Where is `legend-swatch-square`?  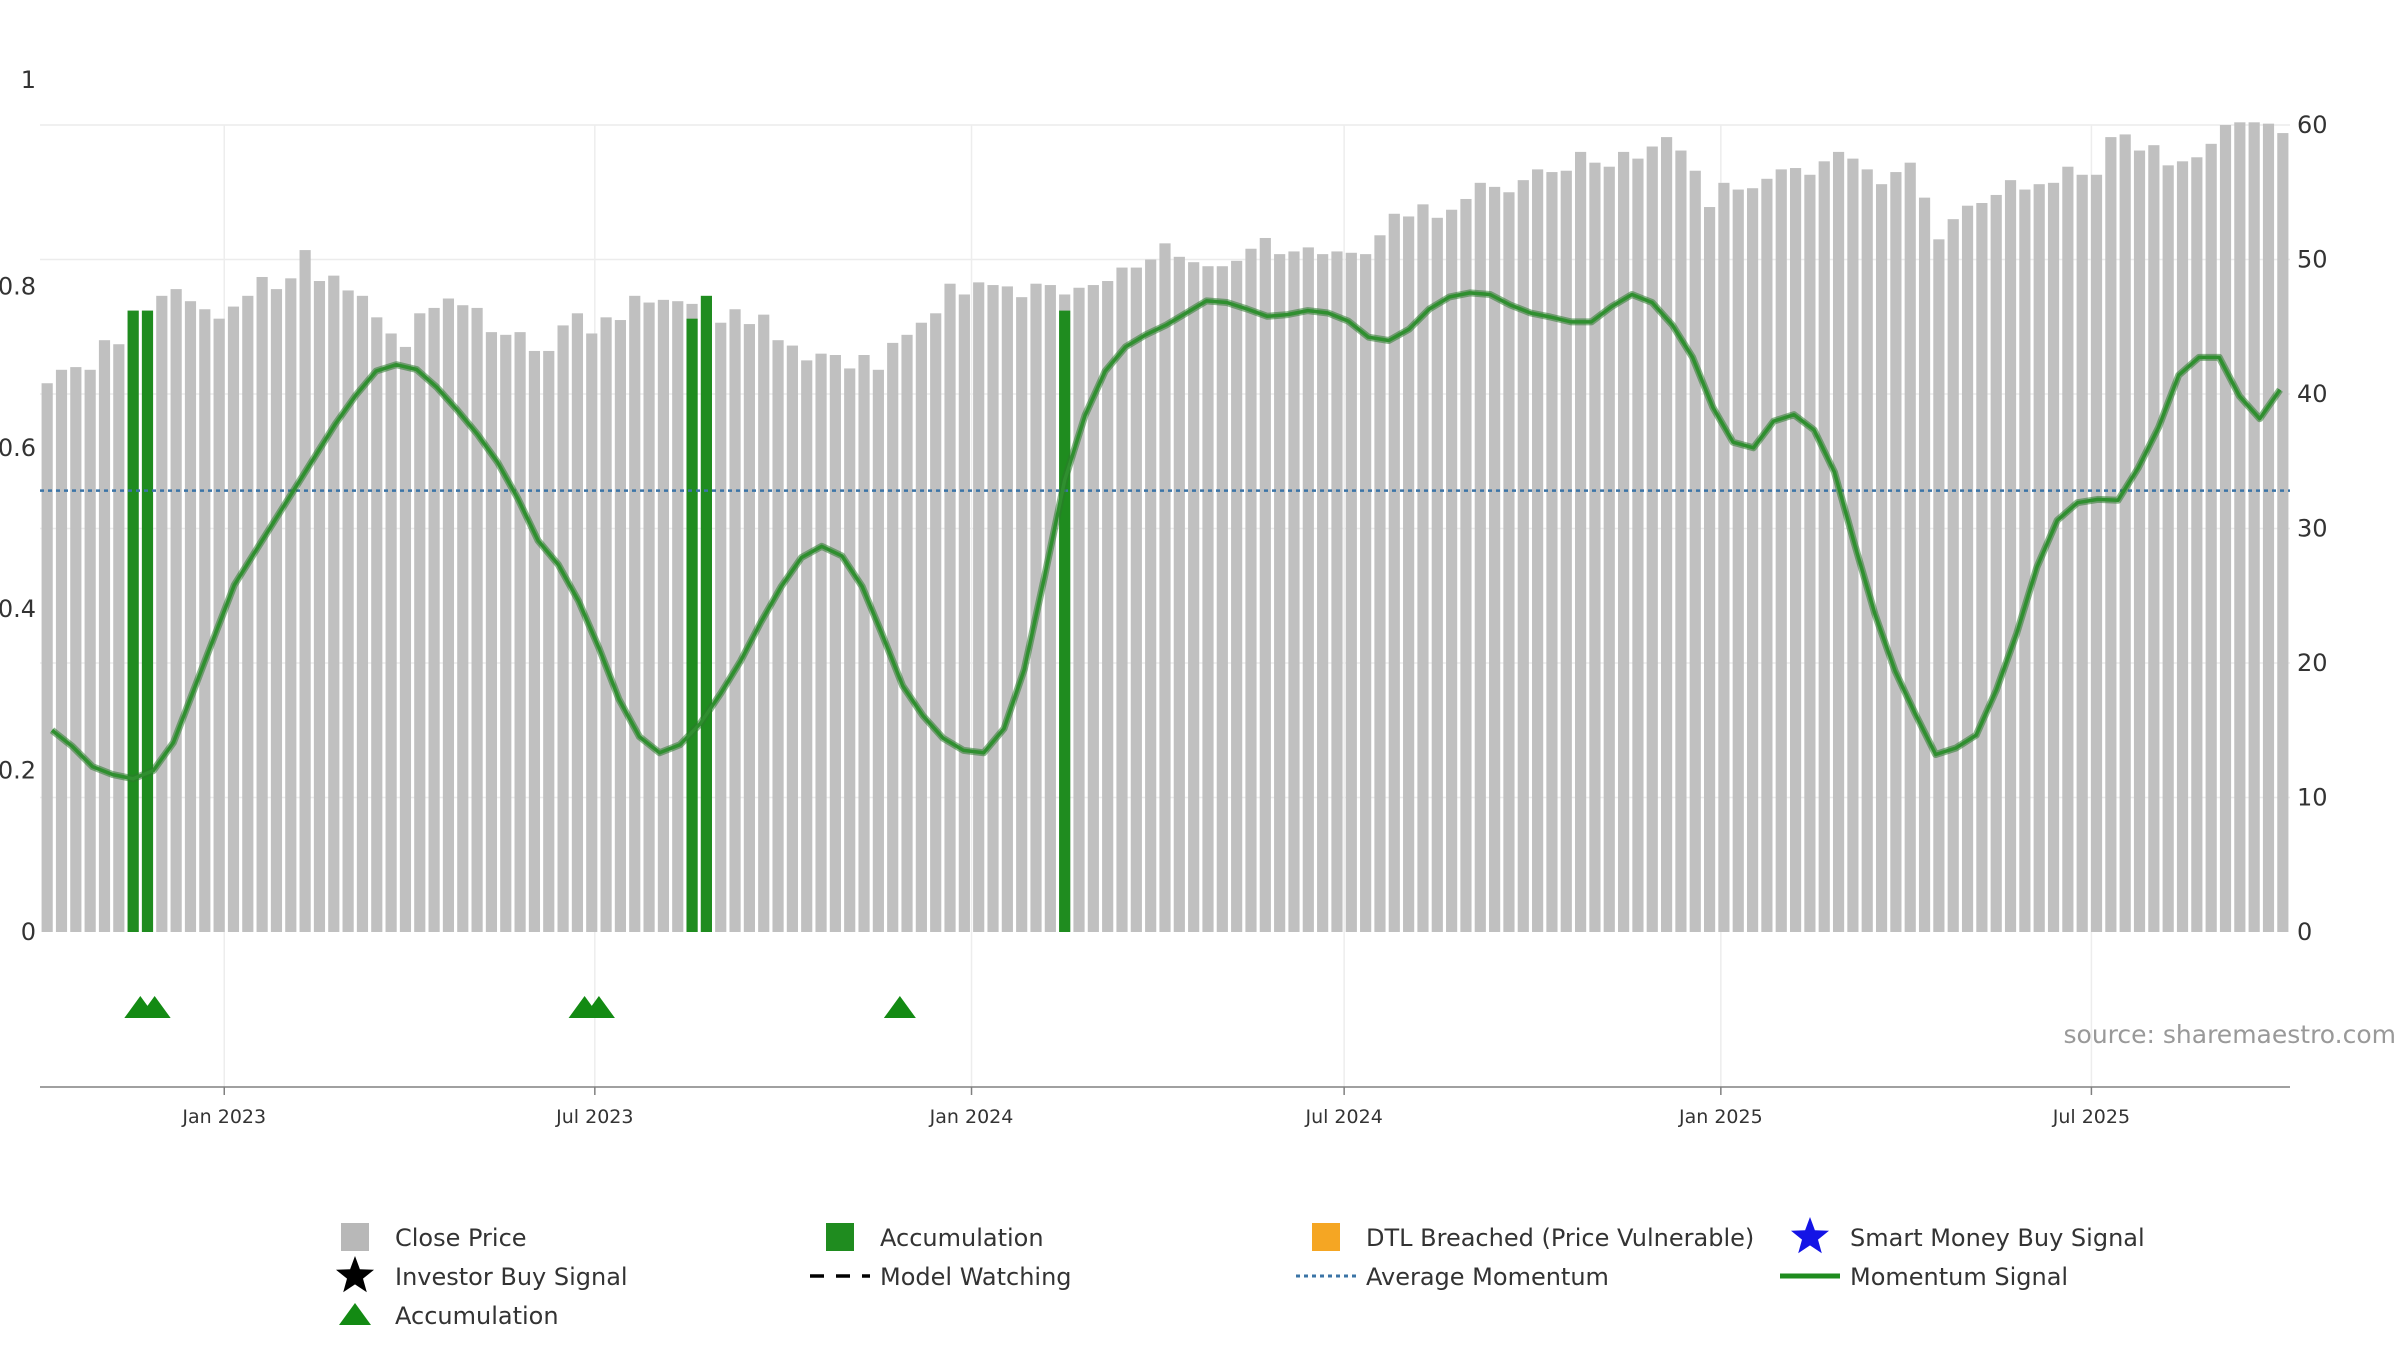
legend-swatch-square is located at coordinates (1326, 1237).